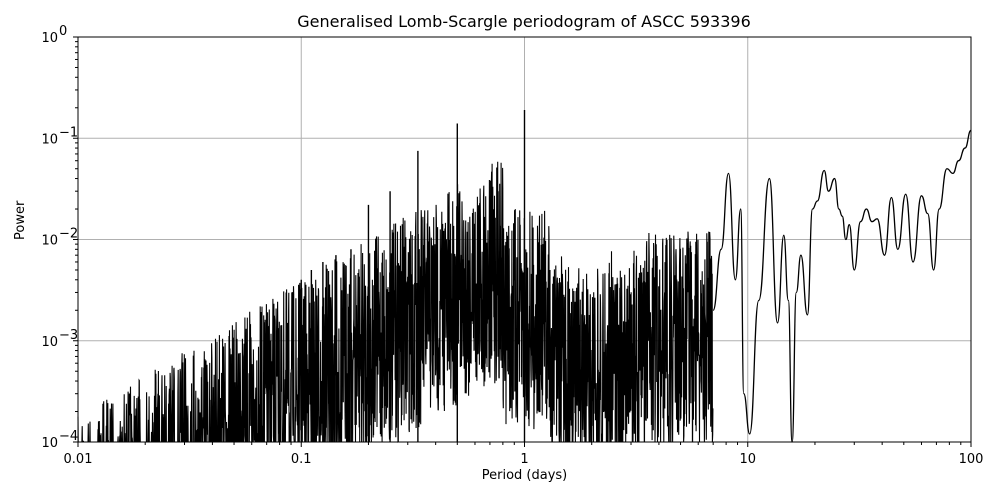 This screenshot has width=1000, height=500. What do you see at coordinates (63, 31) in the screenshot?
I see `y-tick-exponent: 0` at bounding box center [63, 31].